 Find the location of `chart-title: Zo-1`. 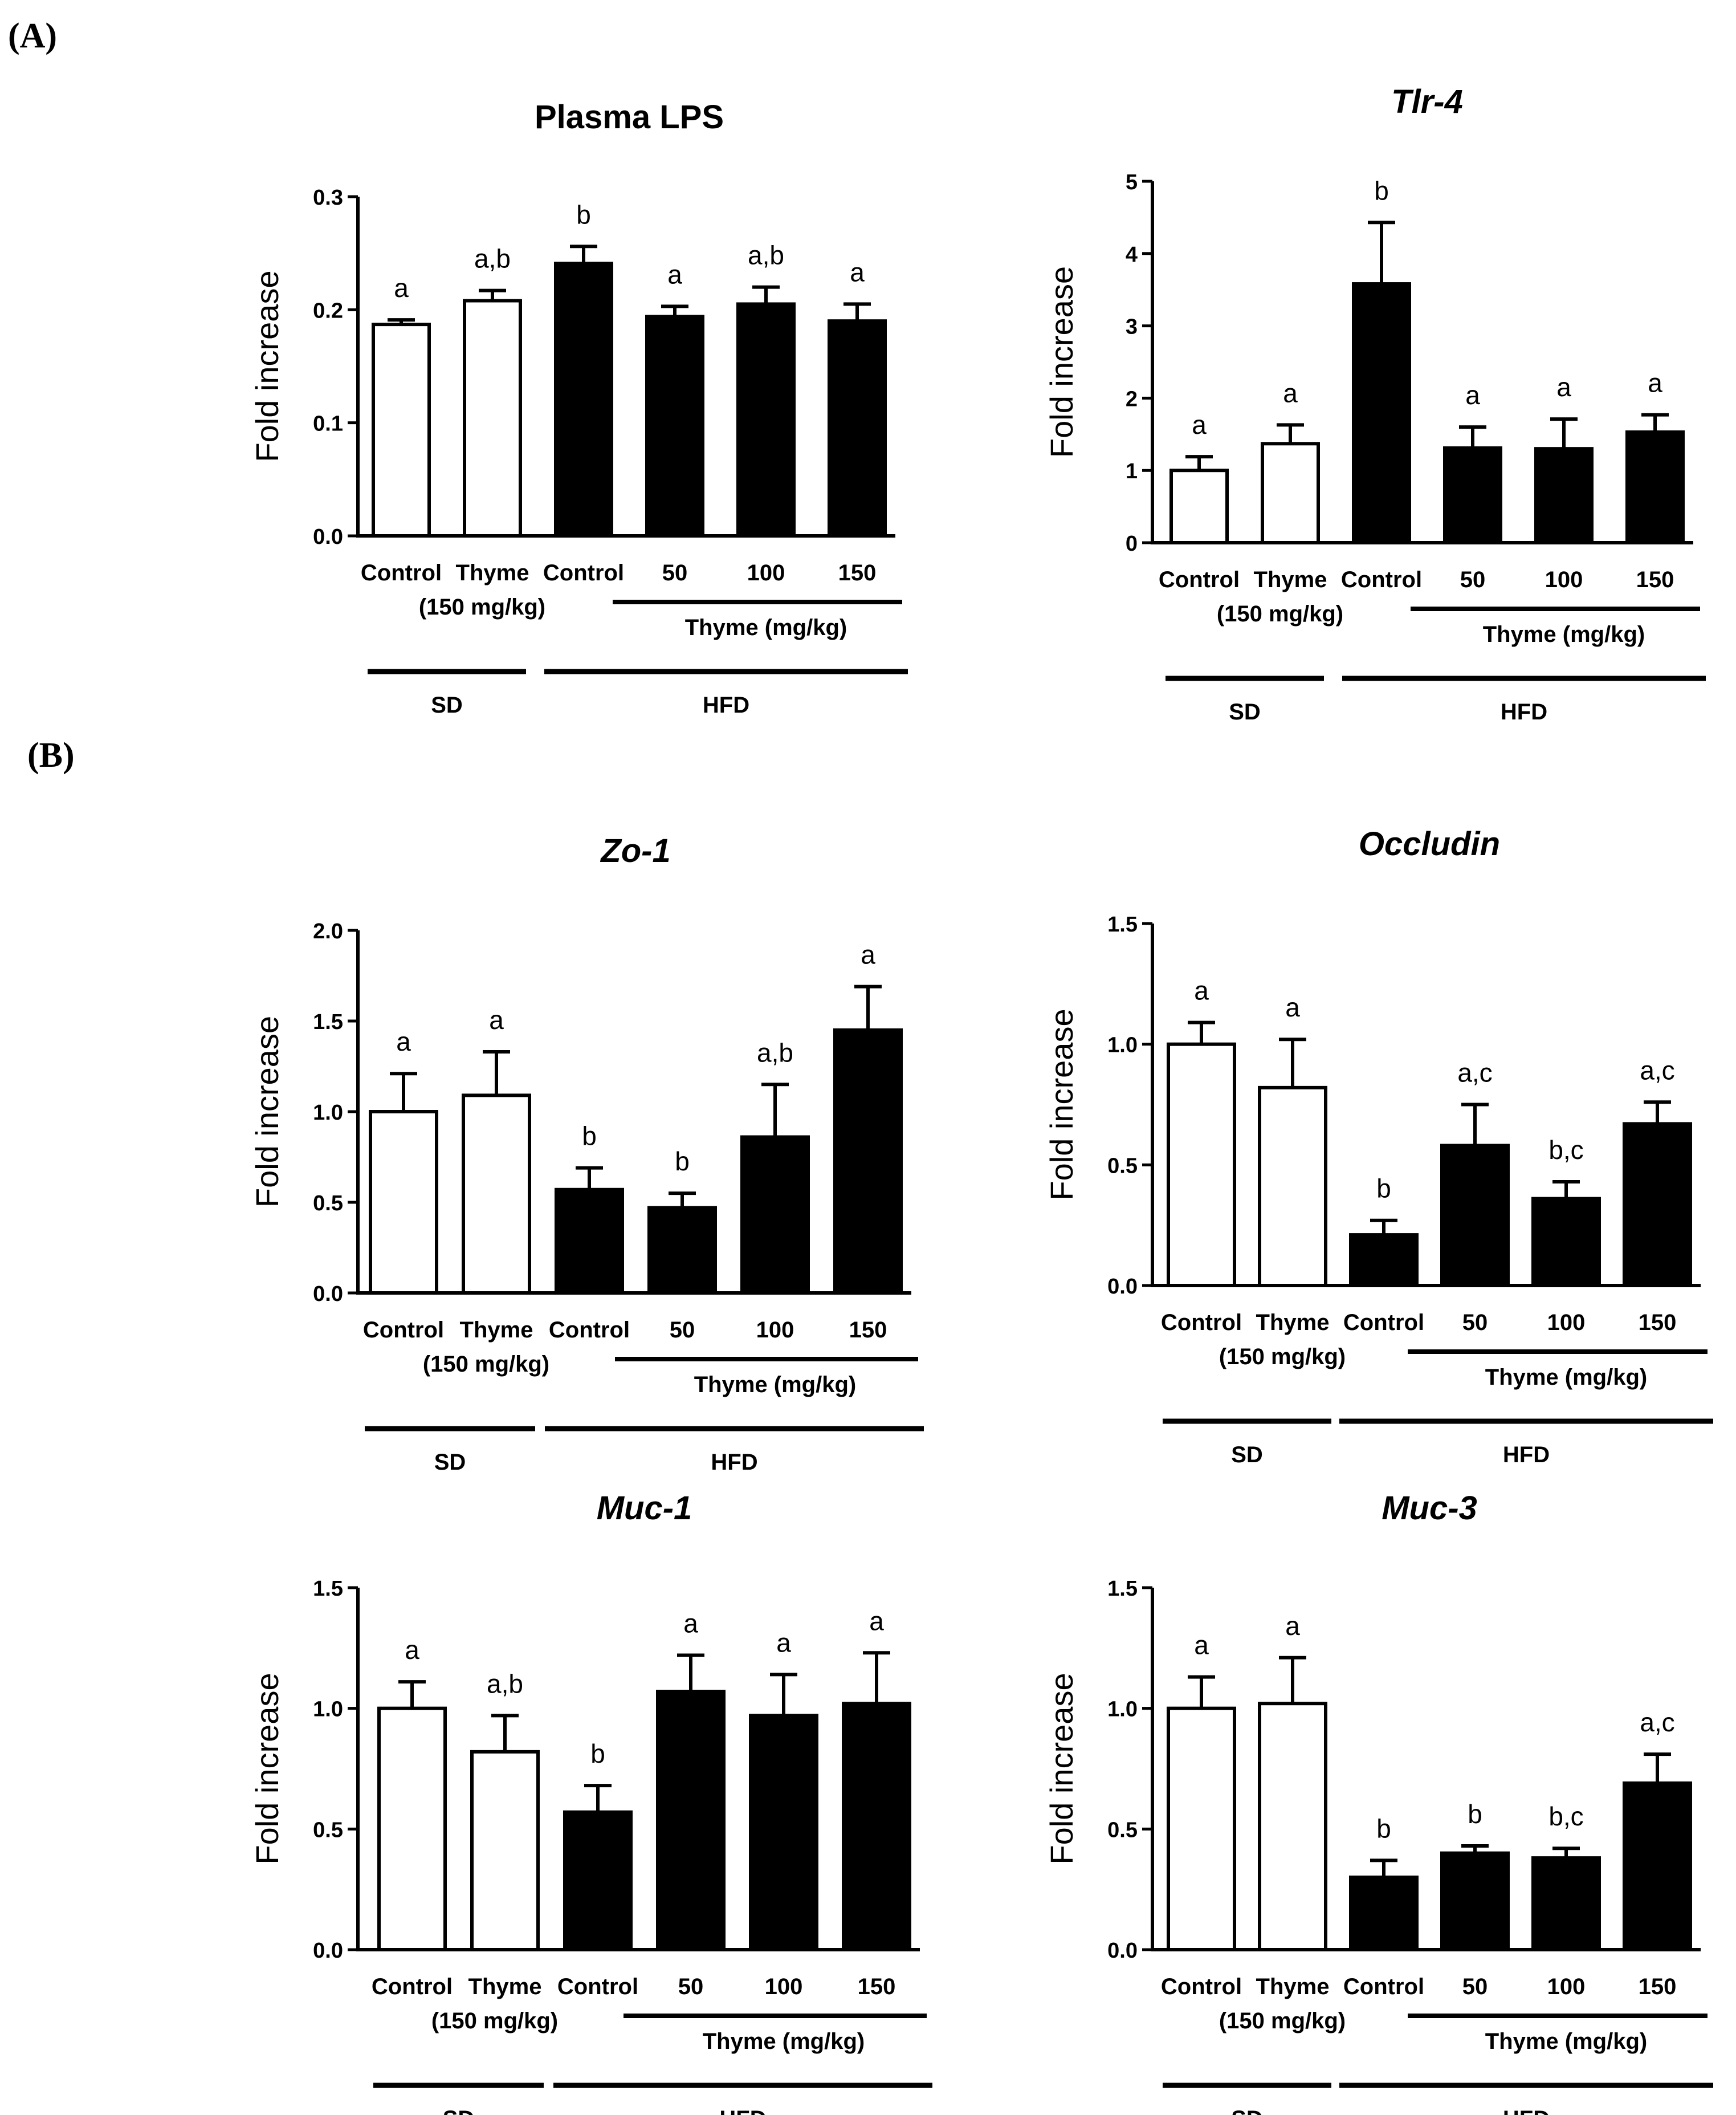

chart-title: Zo-1 is located at coordinates (635, 850).